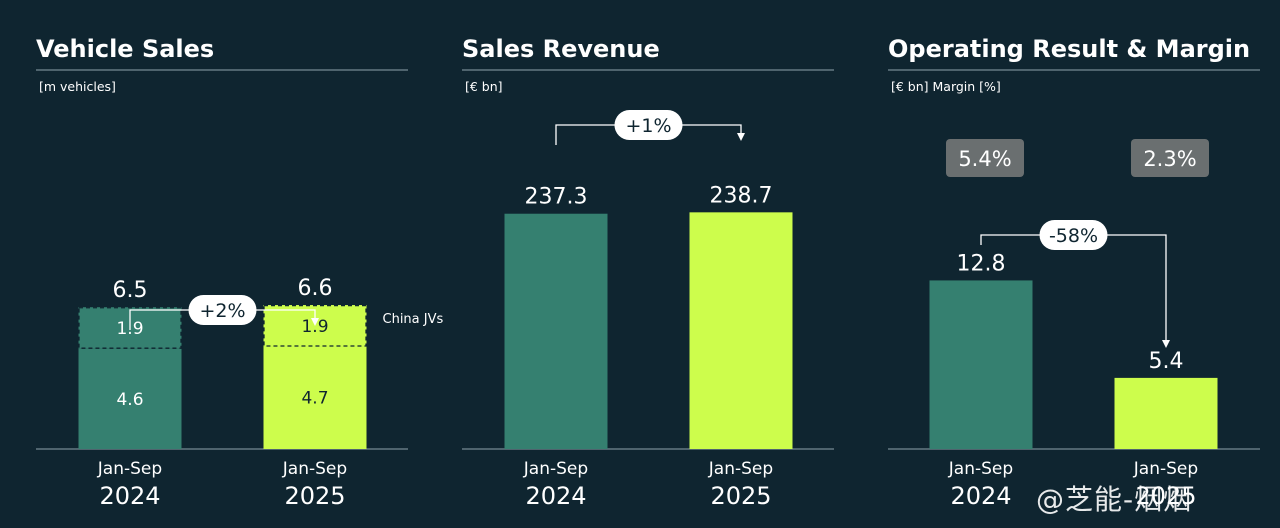 The height and width of the screenshot is (528, 1280). What do you see at coordinates (556, 197) in the screenshot?
I see `panel2-bar-1-value-label: 237.3` at bounding box center [556, 197].